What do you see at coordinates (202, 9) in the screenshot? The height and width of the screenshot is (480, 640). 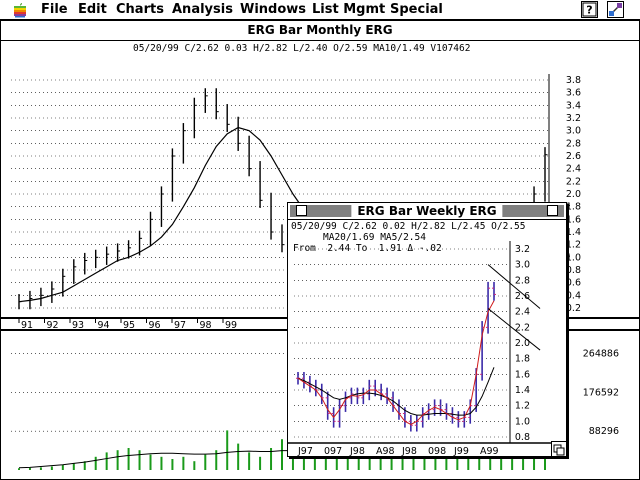 I see `menu-analysis: Analysis` at bounding box center [202, 9].